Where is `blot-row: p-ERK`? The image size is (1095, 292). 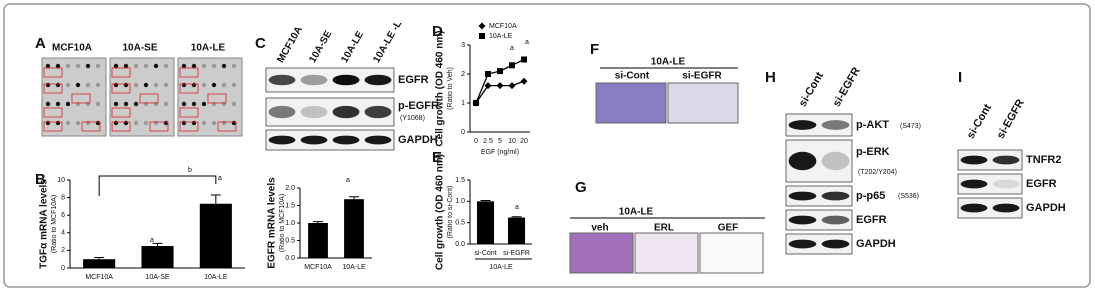
blot-row: p-ERK is located at coordinates (873, 152).